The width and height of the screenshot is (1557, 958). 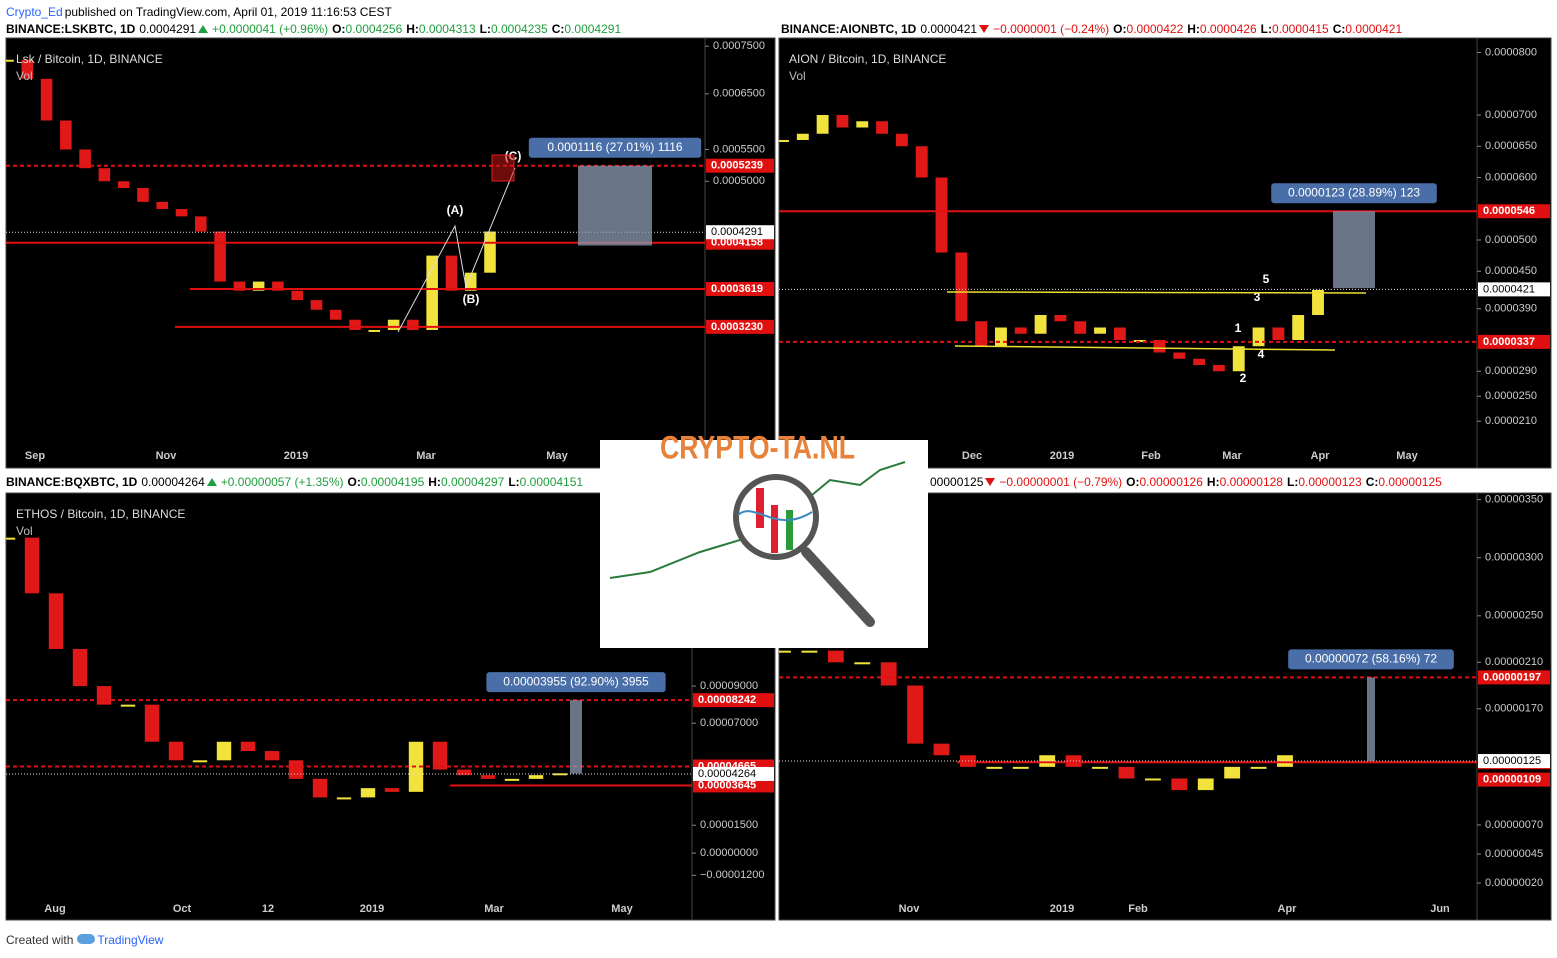 What do you see at coordinates (737, 166) in the screenshot?
I see `level-label: 0.0005239` at bounding box center [737, 166].